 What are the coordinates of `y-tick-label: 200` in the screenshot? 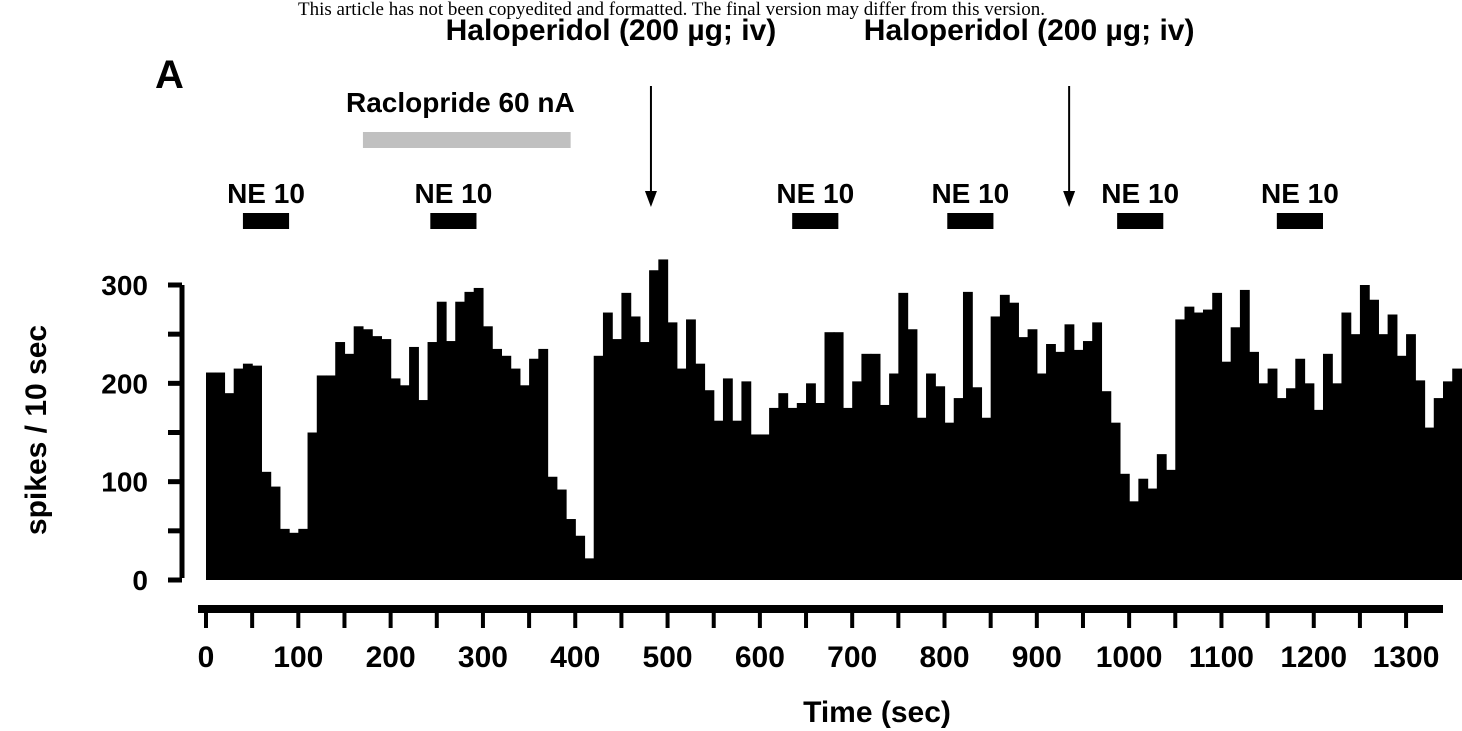 It's located at (124, 383).